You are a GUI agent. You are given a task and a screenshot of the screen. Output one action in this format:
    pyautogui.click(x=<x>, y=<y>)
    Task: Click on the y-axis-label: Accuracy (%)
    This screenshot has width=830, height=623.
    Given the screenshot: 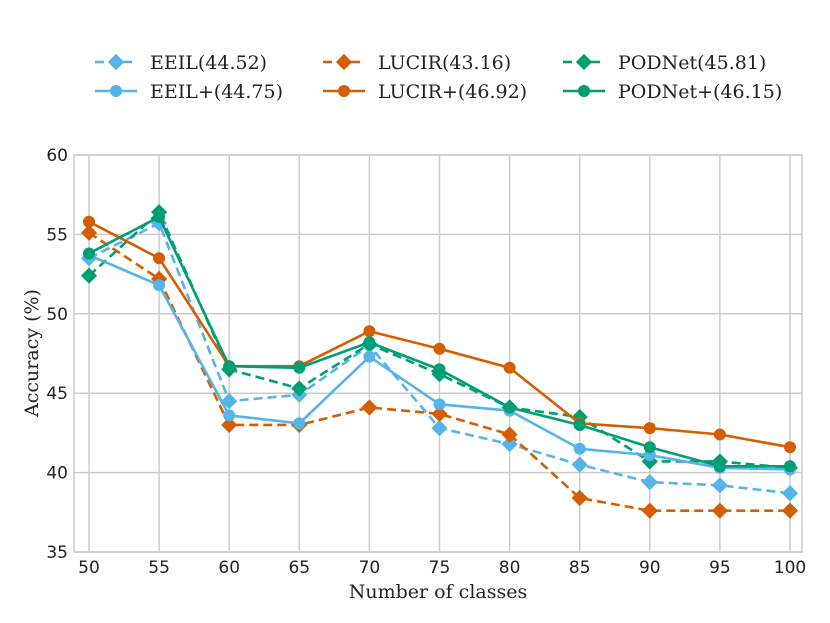 What is the action you would take?
    pyautogui.click(x=32, y=353)
    